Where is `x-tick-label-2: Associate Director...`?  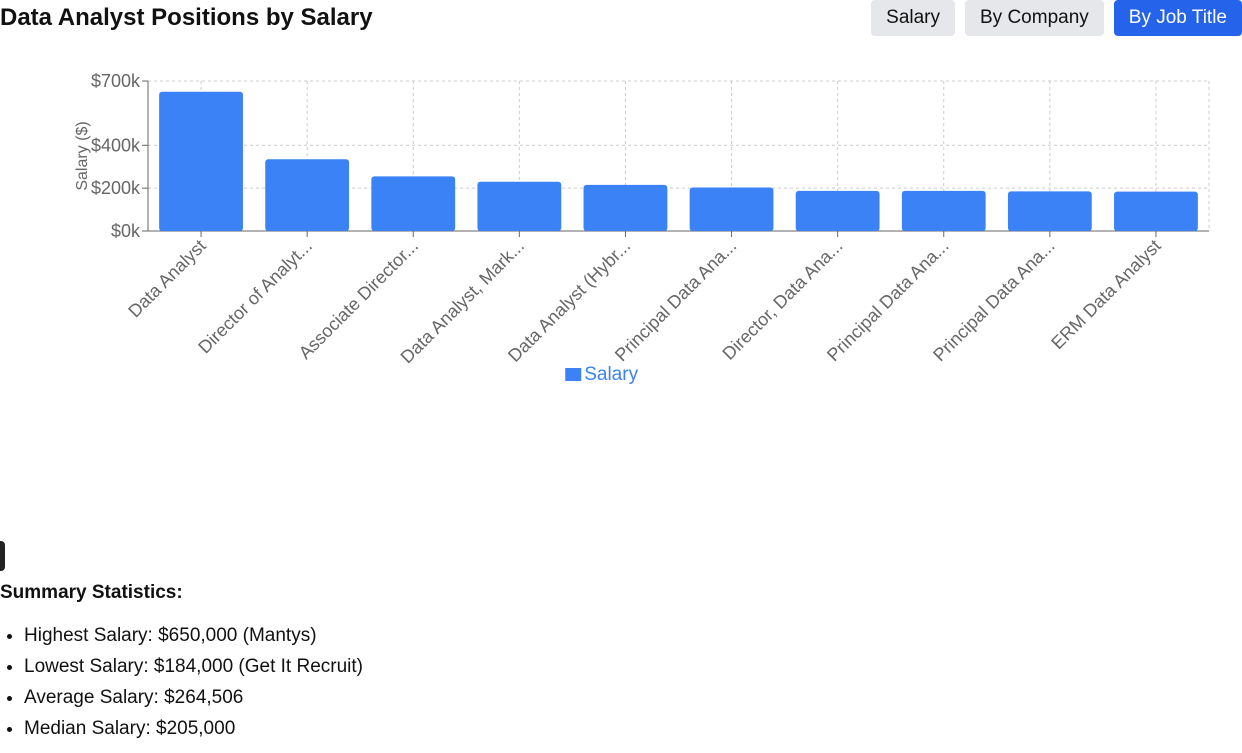 x-tick-label-2: Associate Director... is located at coordinates (358, 299).